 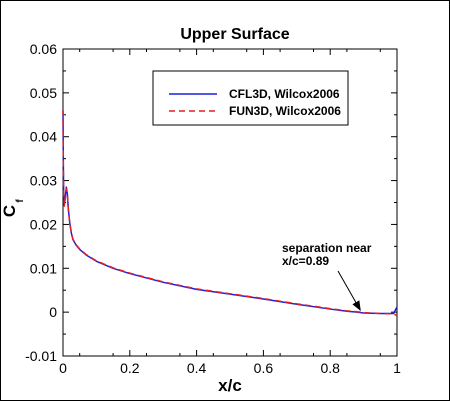 What do you see at coordinates (130, 368) in the screenshot?
I see `x-tick-label: 0.2` at bounding box center [130, 368].